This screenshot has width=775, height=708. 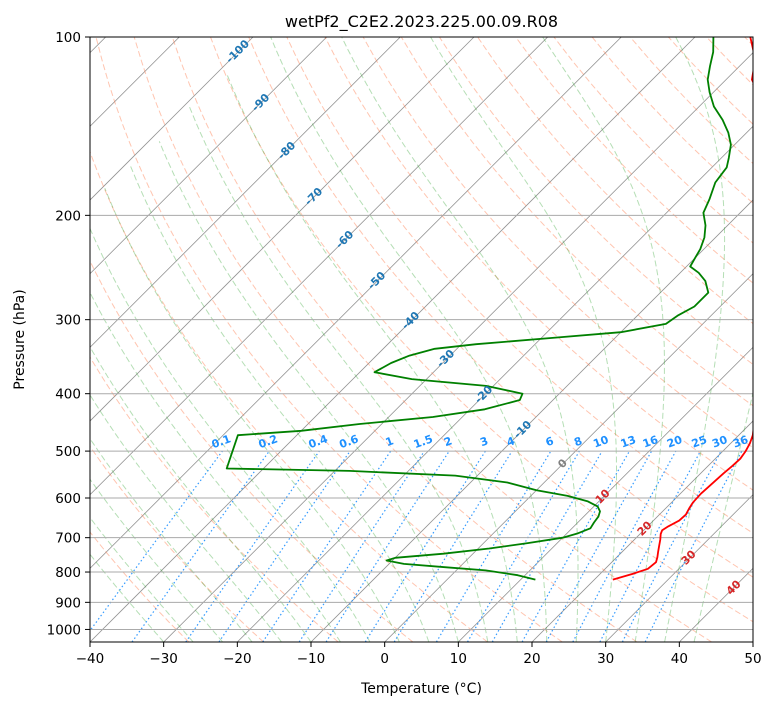 I want to click on isotherm-label: 10, so click(x=603, y=496).